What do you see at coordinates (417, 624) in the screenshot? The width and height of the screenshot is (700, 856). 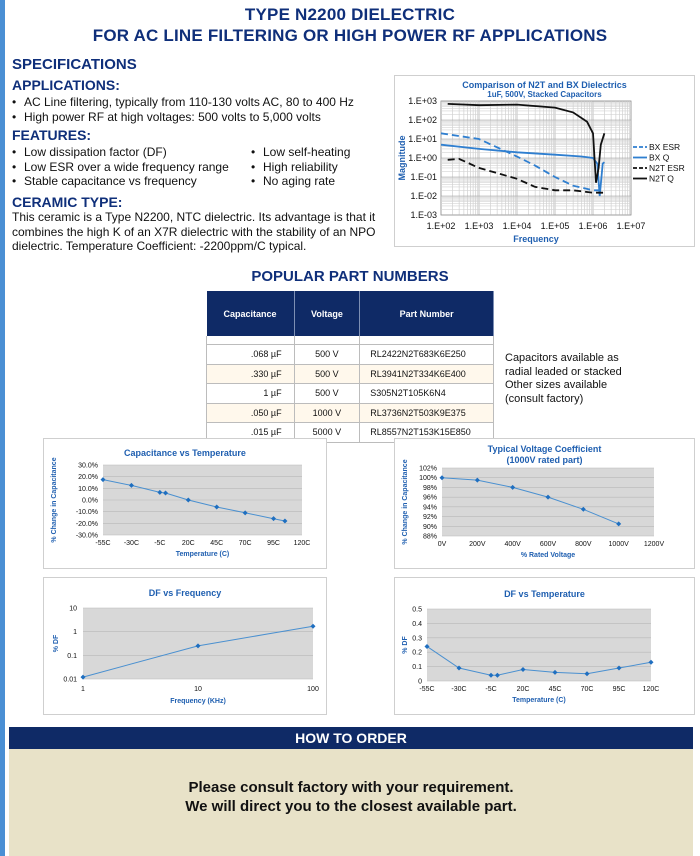 I see `y-tick-label: 0.4` at bounding box center [417, 624].